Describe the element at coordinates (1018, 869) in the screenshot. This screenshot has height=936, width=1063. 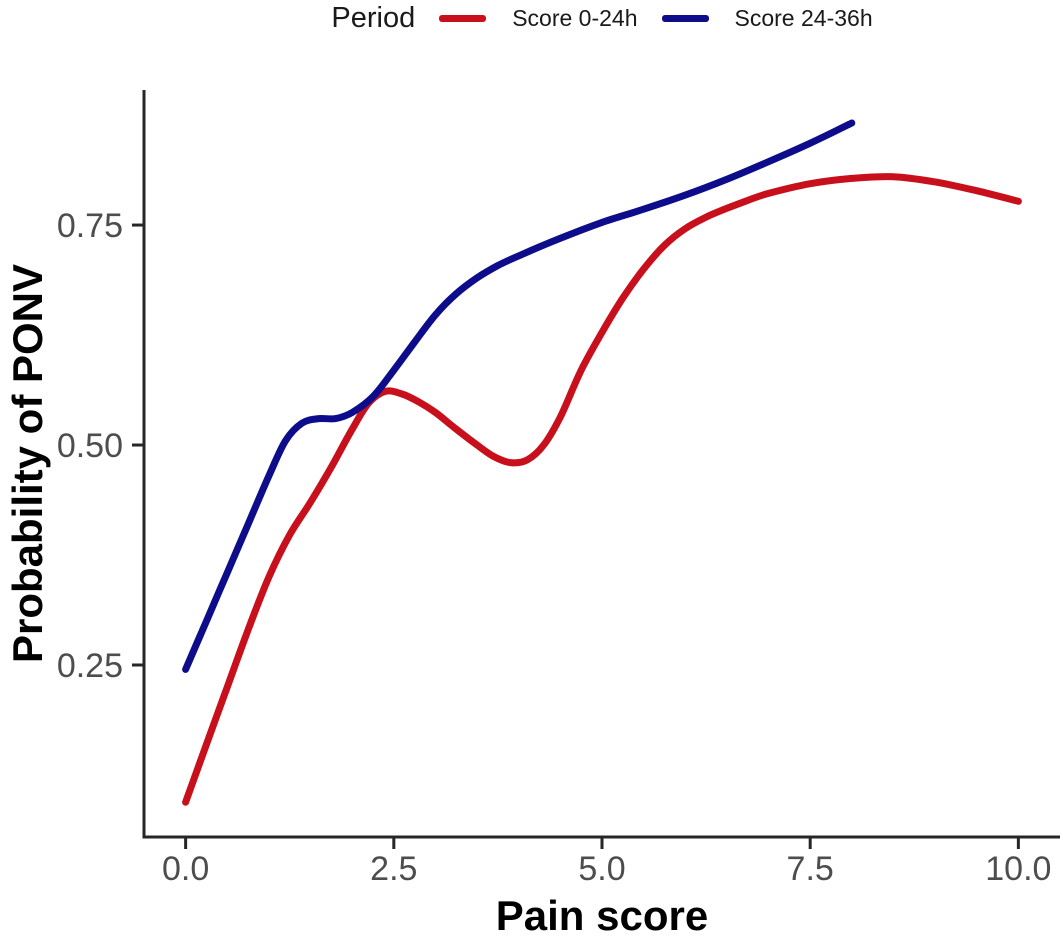
I see `x-tick-label: 10.0` at that location.